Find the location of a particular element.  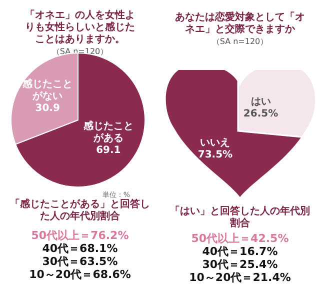

text: 40代＝16.7% is located at coordinates (240, 251).